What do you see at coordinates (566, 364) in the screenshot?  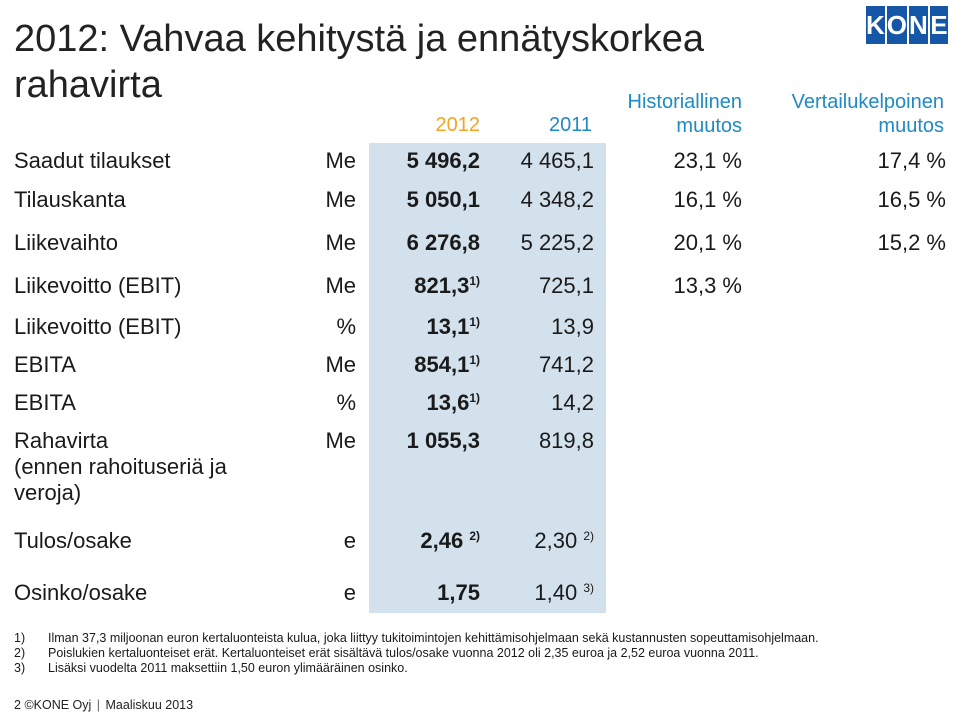 I see `value-2011-text: 741,2` at bounding box center [566, 364].